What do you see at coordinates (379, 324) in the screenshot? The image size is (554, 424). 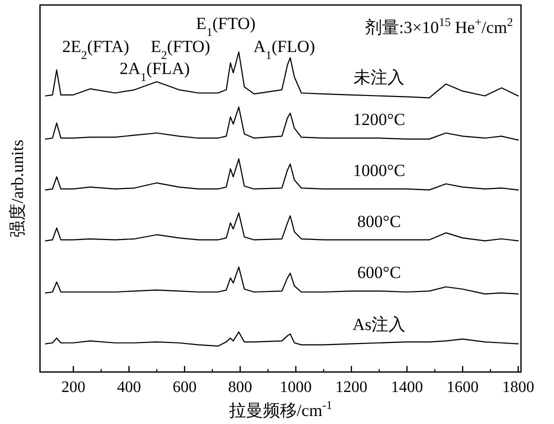 I see `series-label: As注入` at bounding box center [379, 324].